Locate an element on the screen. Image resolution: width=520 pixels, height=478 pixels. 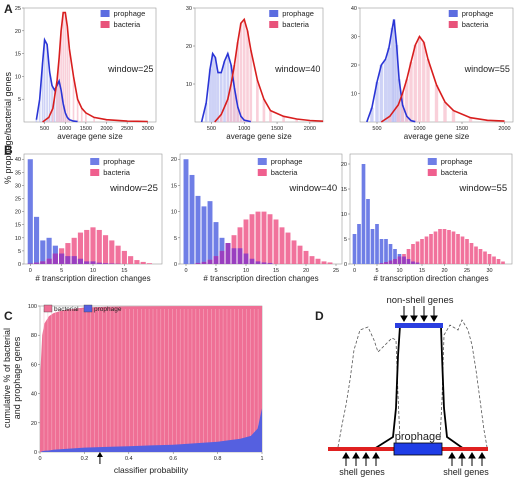
x-tick-label: 1 is located at coordinates (261, 459).